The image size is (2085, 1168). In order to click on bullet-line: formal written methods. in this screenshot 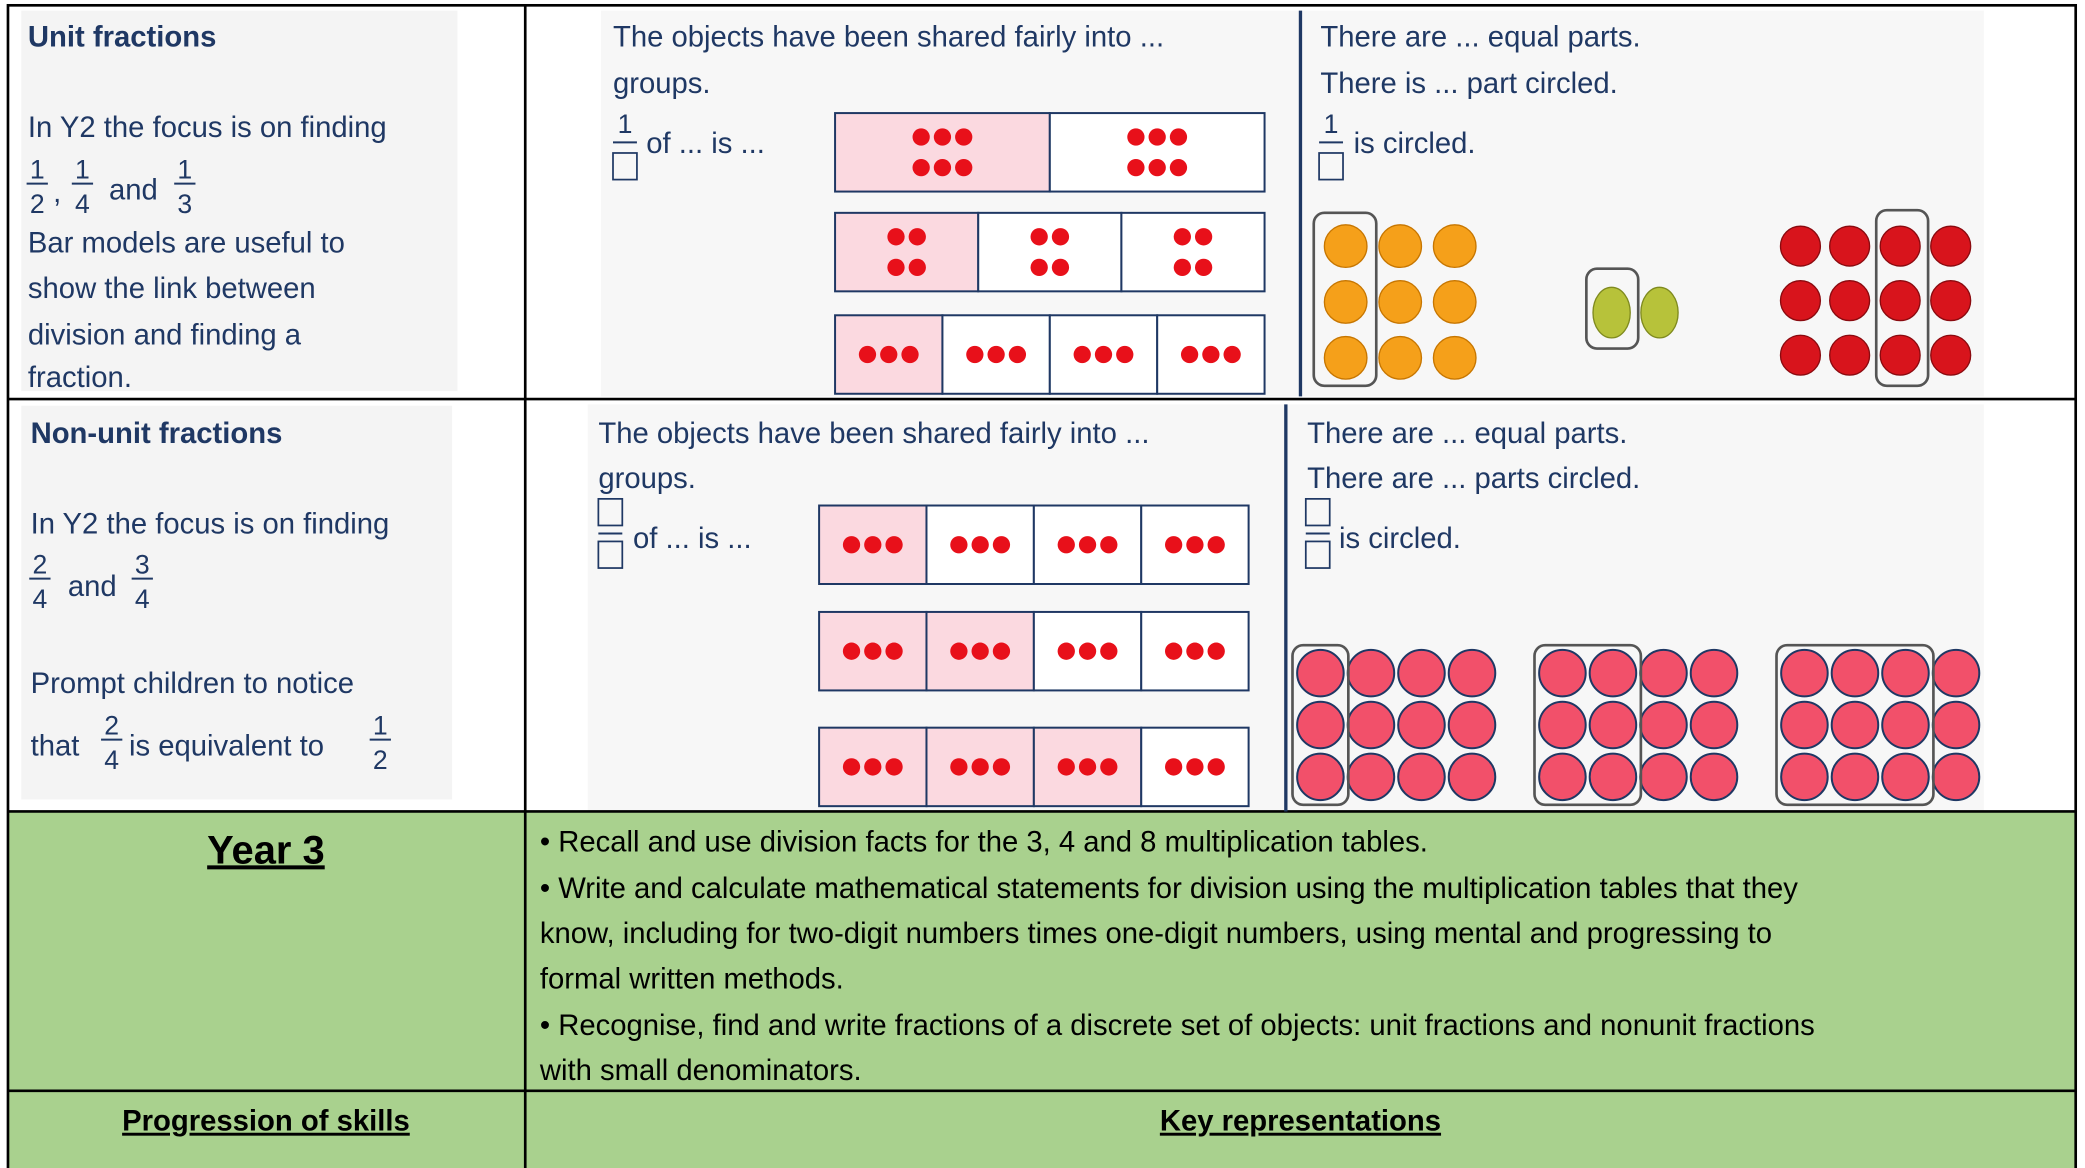, I will do `click(692, 979)`.